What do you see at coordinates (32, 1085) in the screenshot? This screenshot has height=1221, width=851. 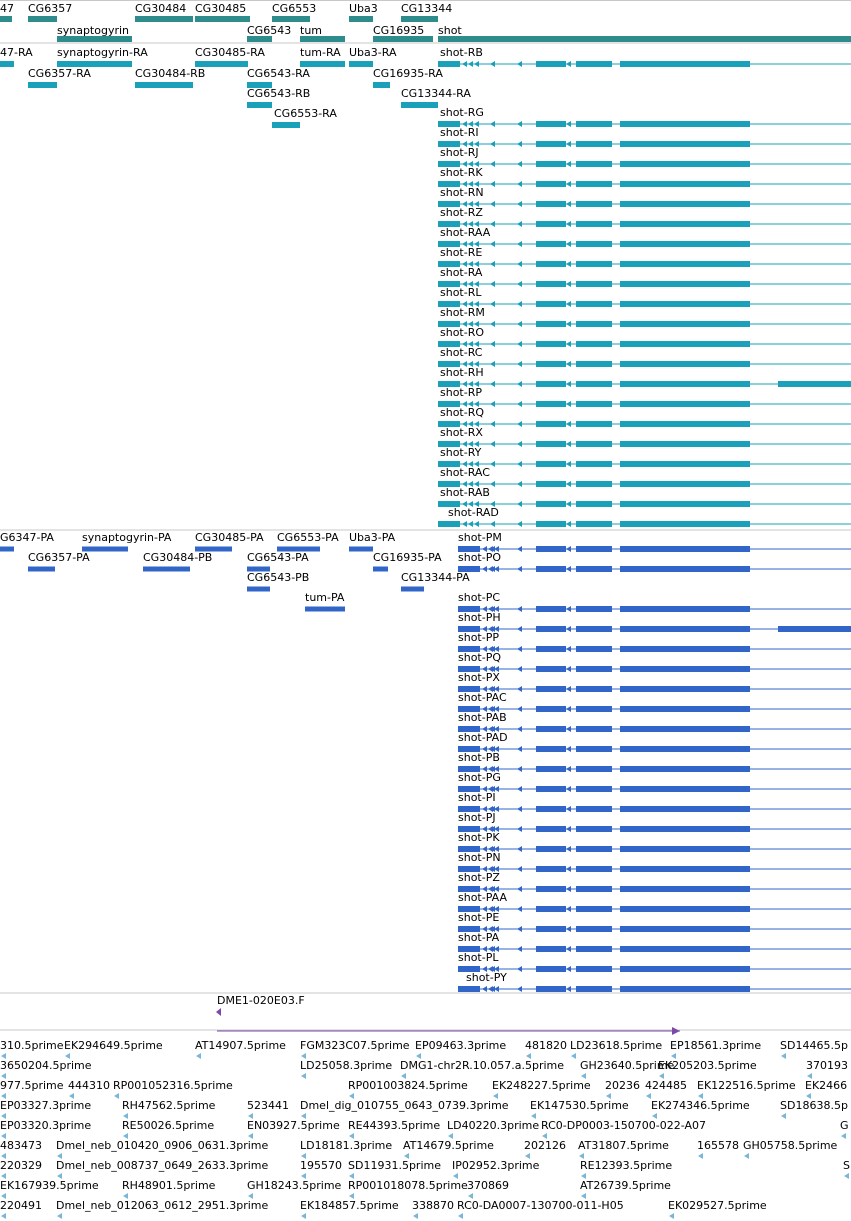 I see `est-label-2-0: 977.5prime` at bounding box center [32, 1085].